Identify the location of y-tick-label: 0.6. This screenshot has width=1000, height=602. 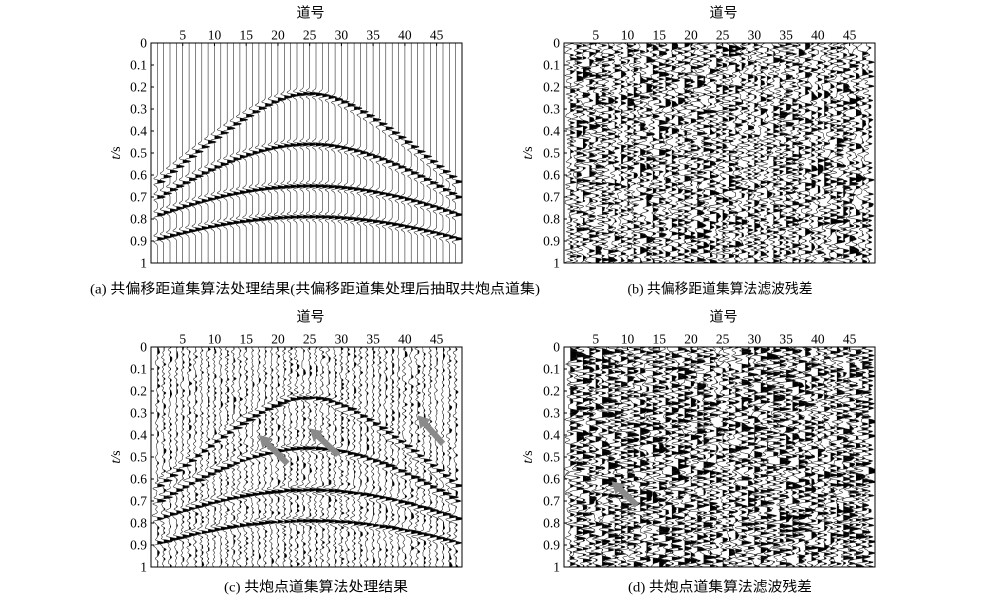
(551, 175).